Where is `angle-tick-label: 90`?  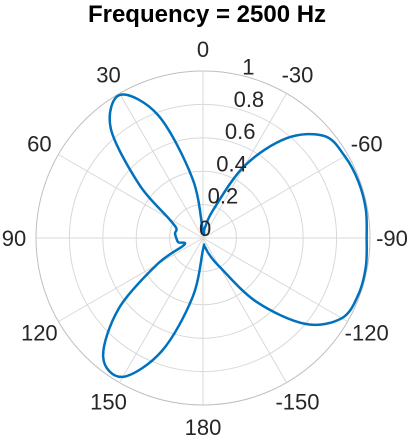
angle-tick-label: 90 is located at coordinates (14, 238).